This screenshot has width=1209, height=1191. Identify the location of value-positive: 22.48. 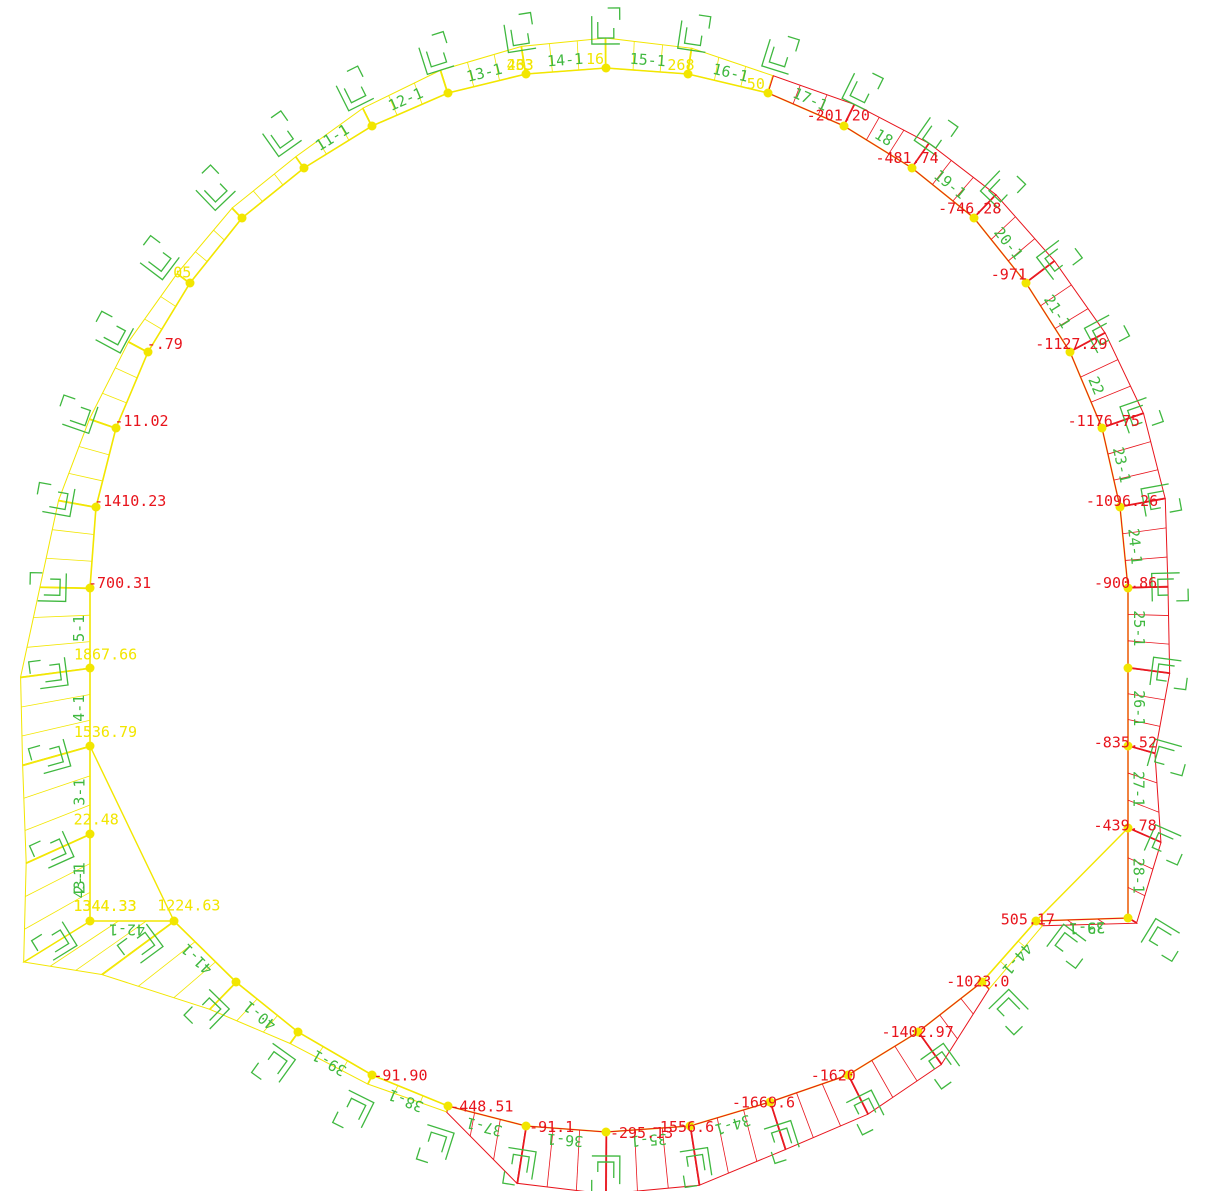
(96, 819).